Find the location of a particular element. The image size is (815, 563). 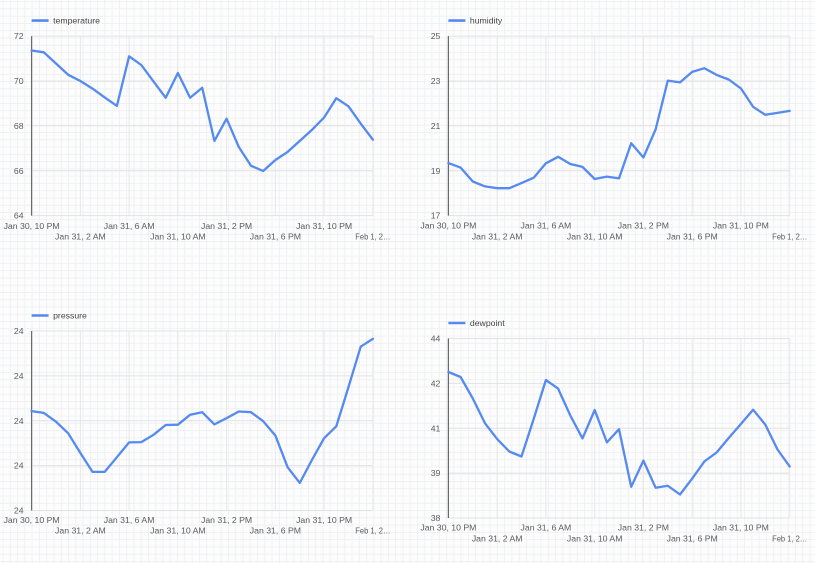

svg-text: 64 is located at coordinates (19, 216).